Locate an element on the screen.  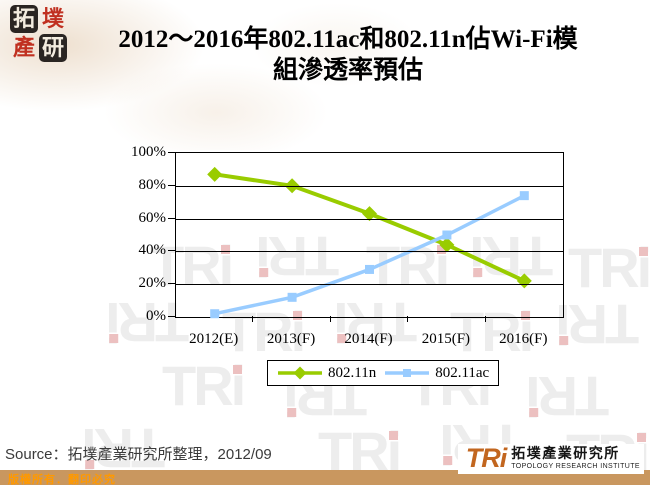
tri-logo-chinese-name: 拓墣產業研究所 is located at coordinates (565, 454).